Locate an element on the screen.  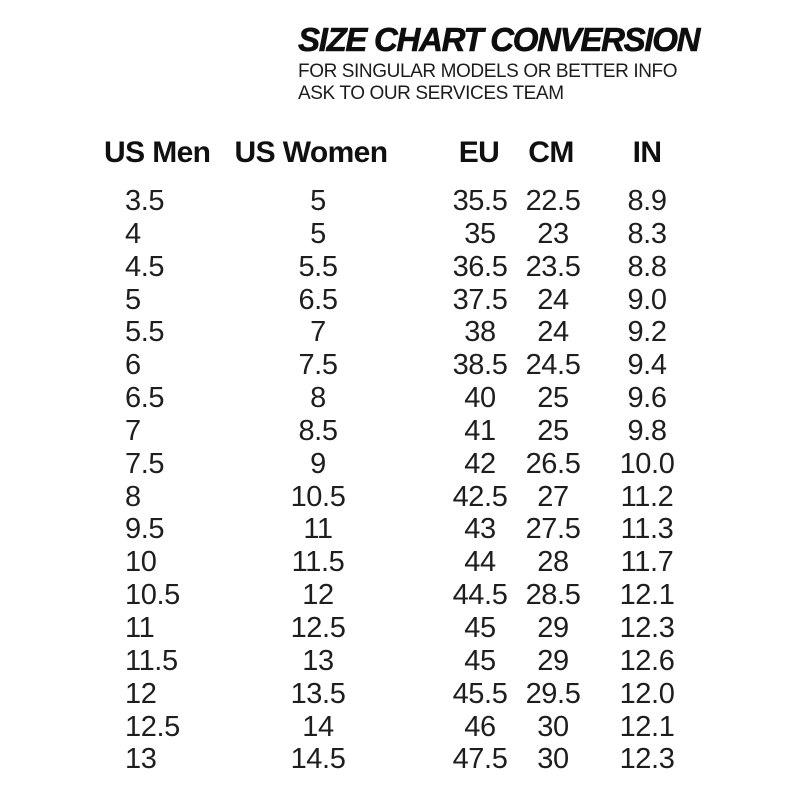
column-header-us-men: US Men is located at coordinates (157, 152).